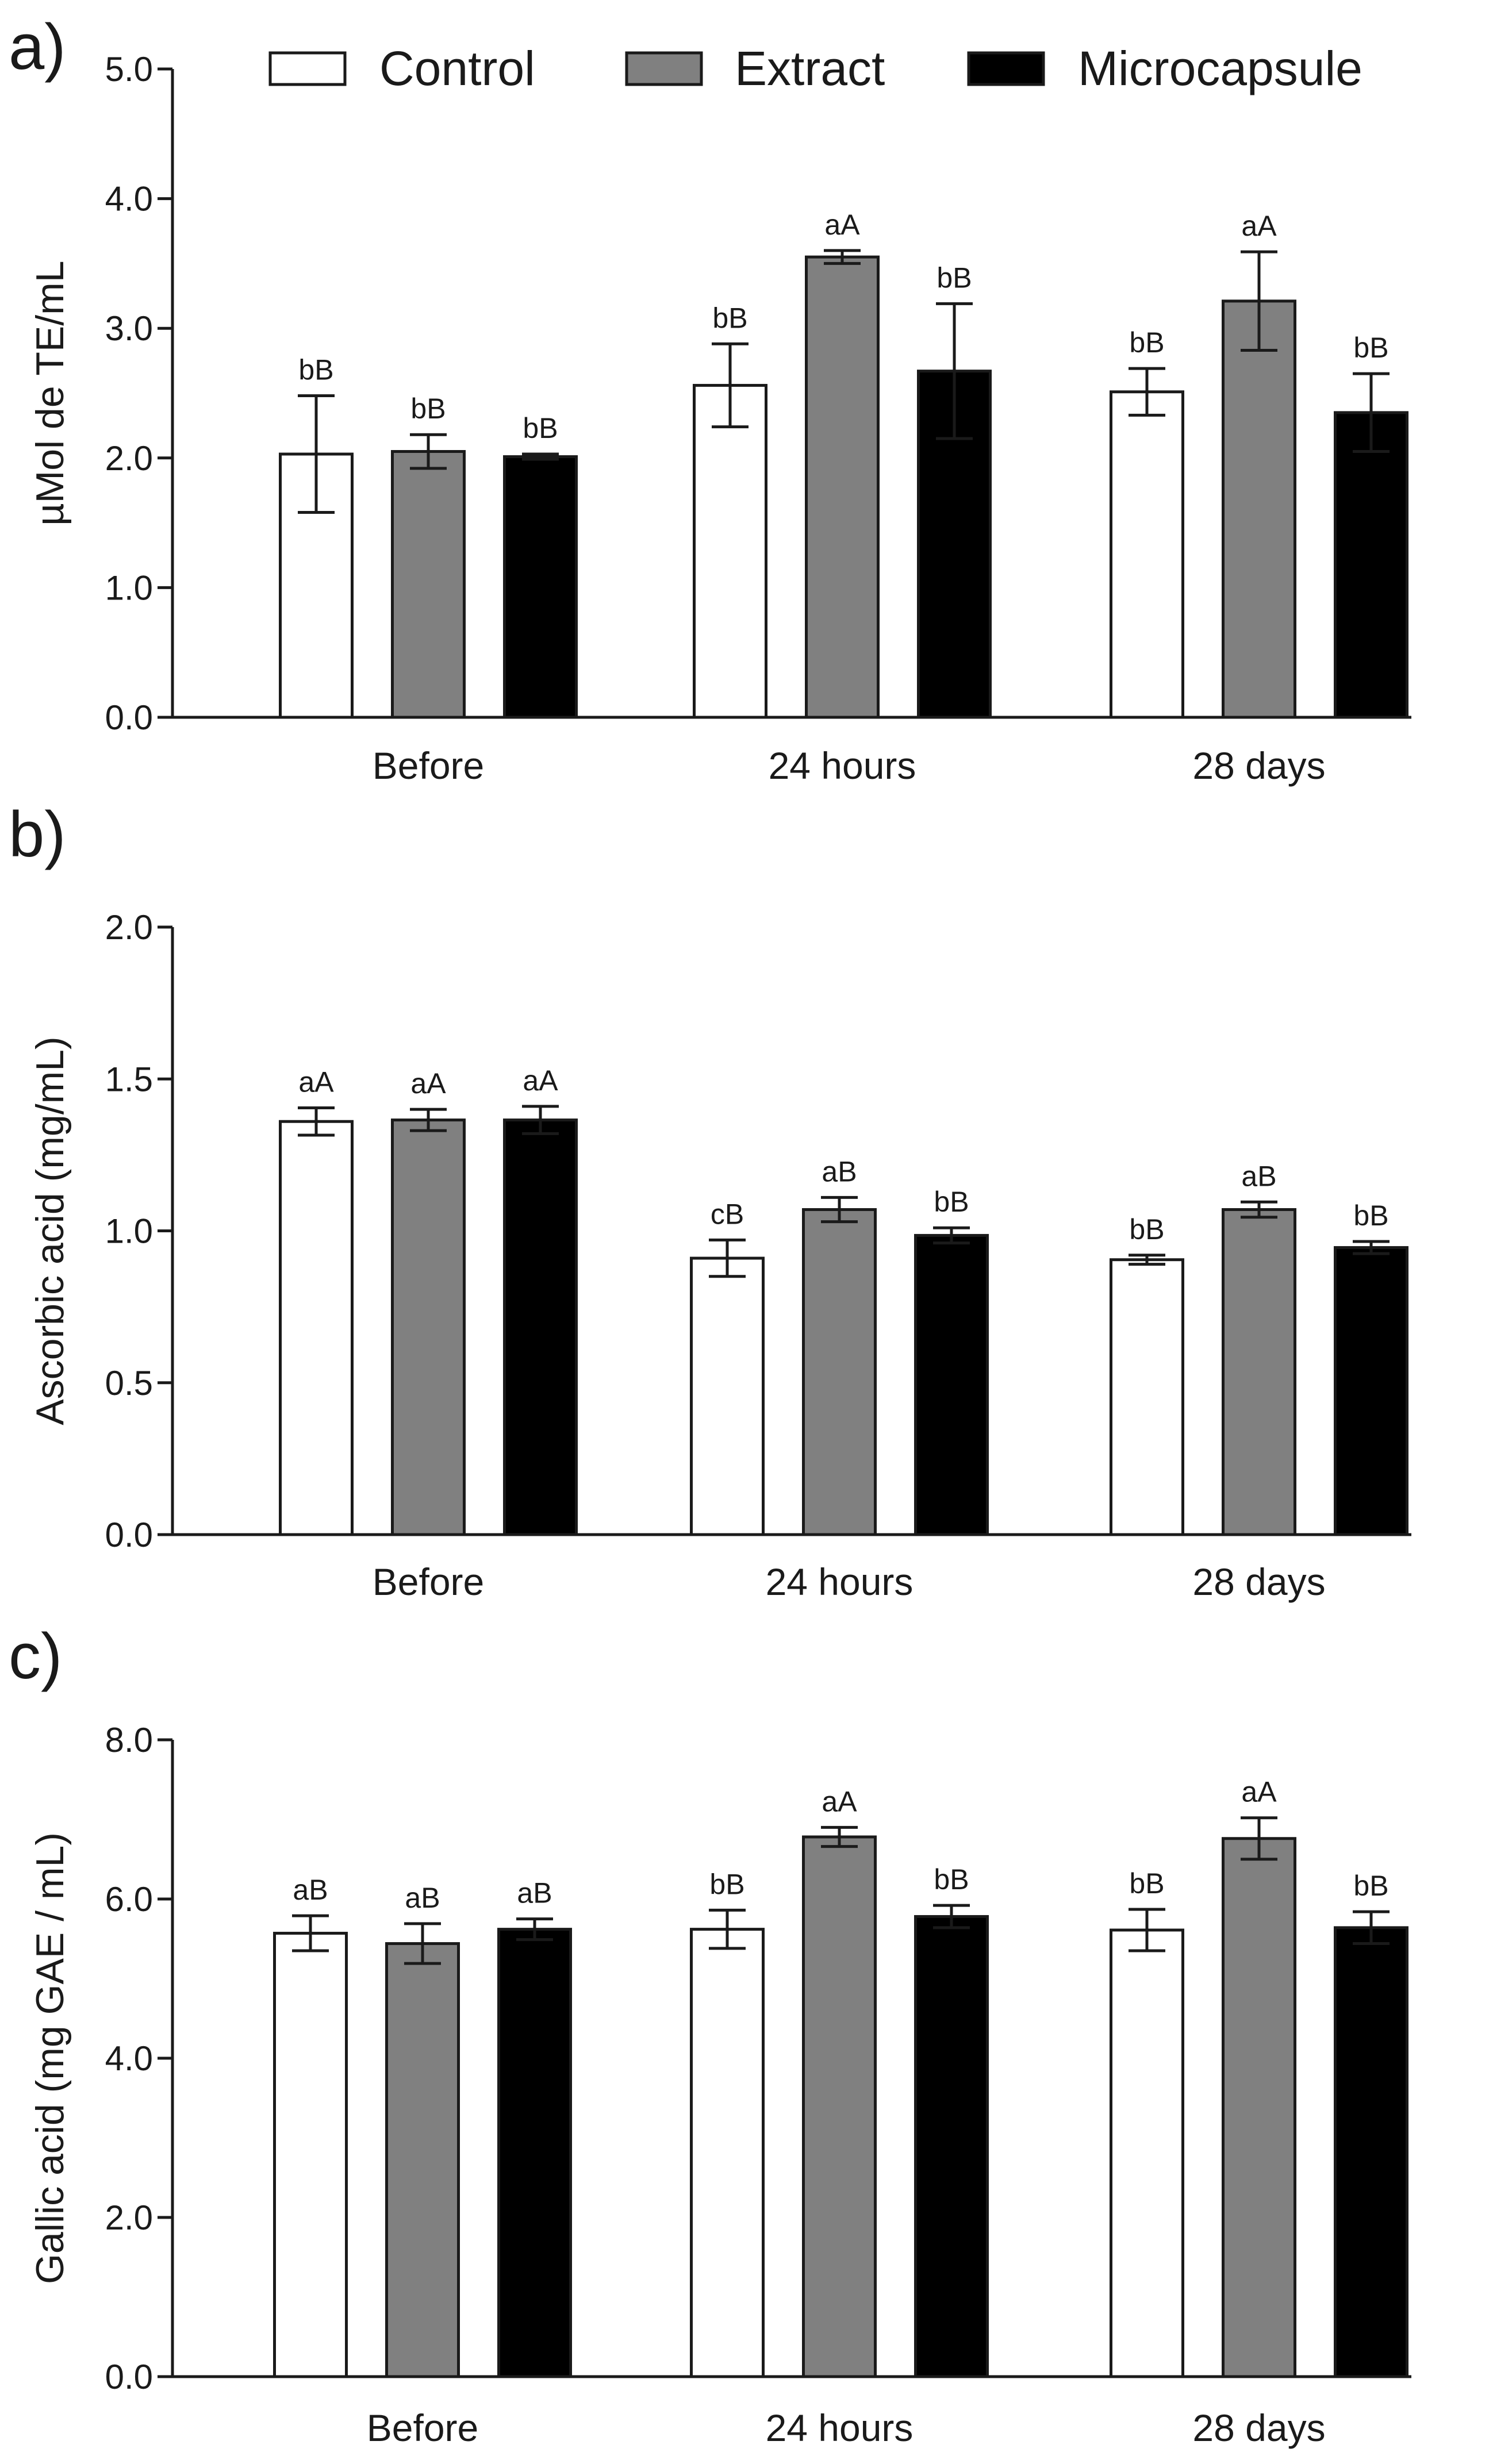 The width and height of the screenshot is (1493, 2464). What do you see at coordinates (1220, 68) in the screenshot?
I see `legend-label: Microcapsule` at bounding box center [1220, 68].